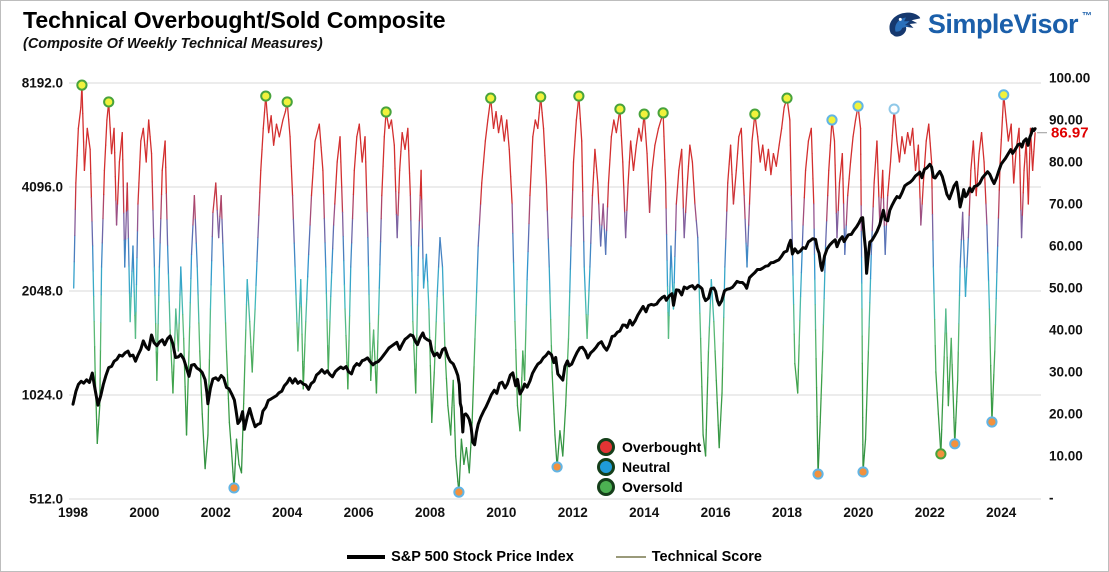 This screenshot has height=572, width=1109. Describe the element at coordinates (1066, 330) in the screenshot. I see `right-axis-tick-label: 40.00` at that location.